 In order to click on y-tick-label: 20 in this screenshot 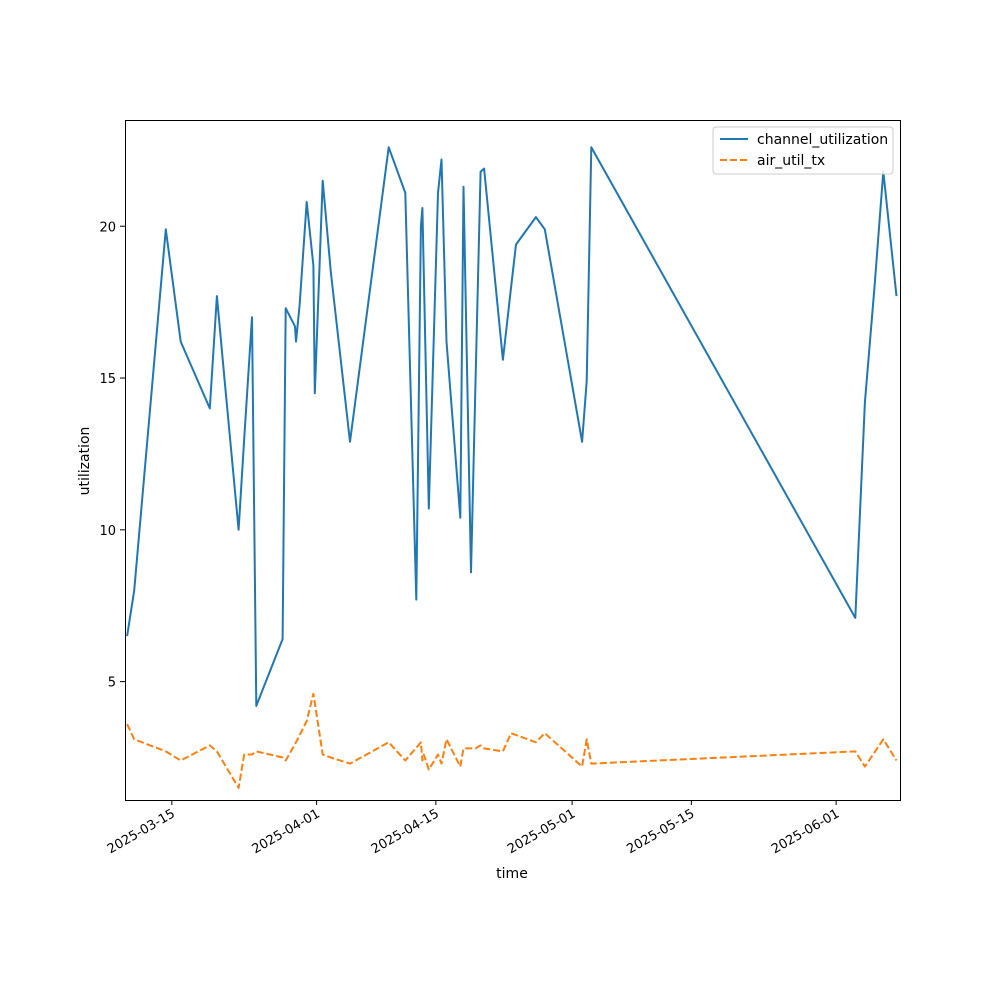, I will do `click(107, 227)`.